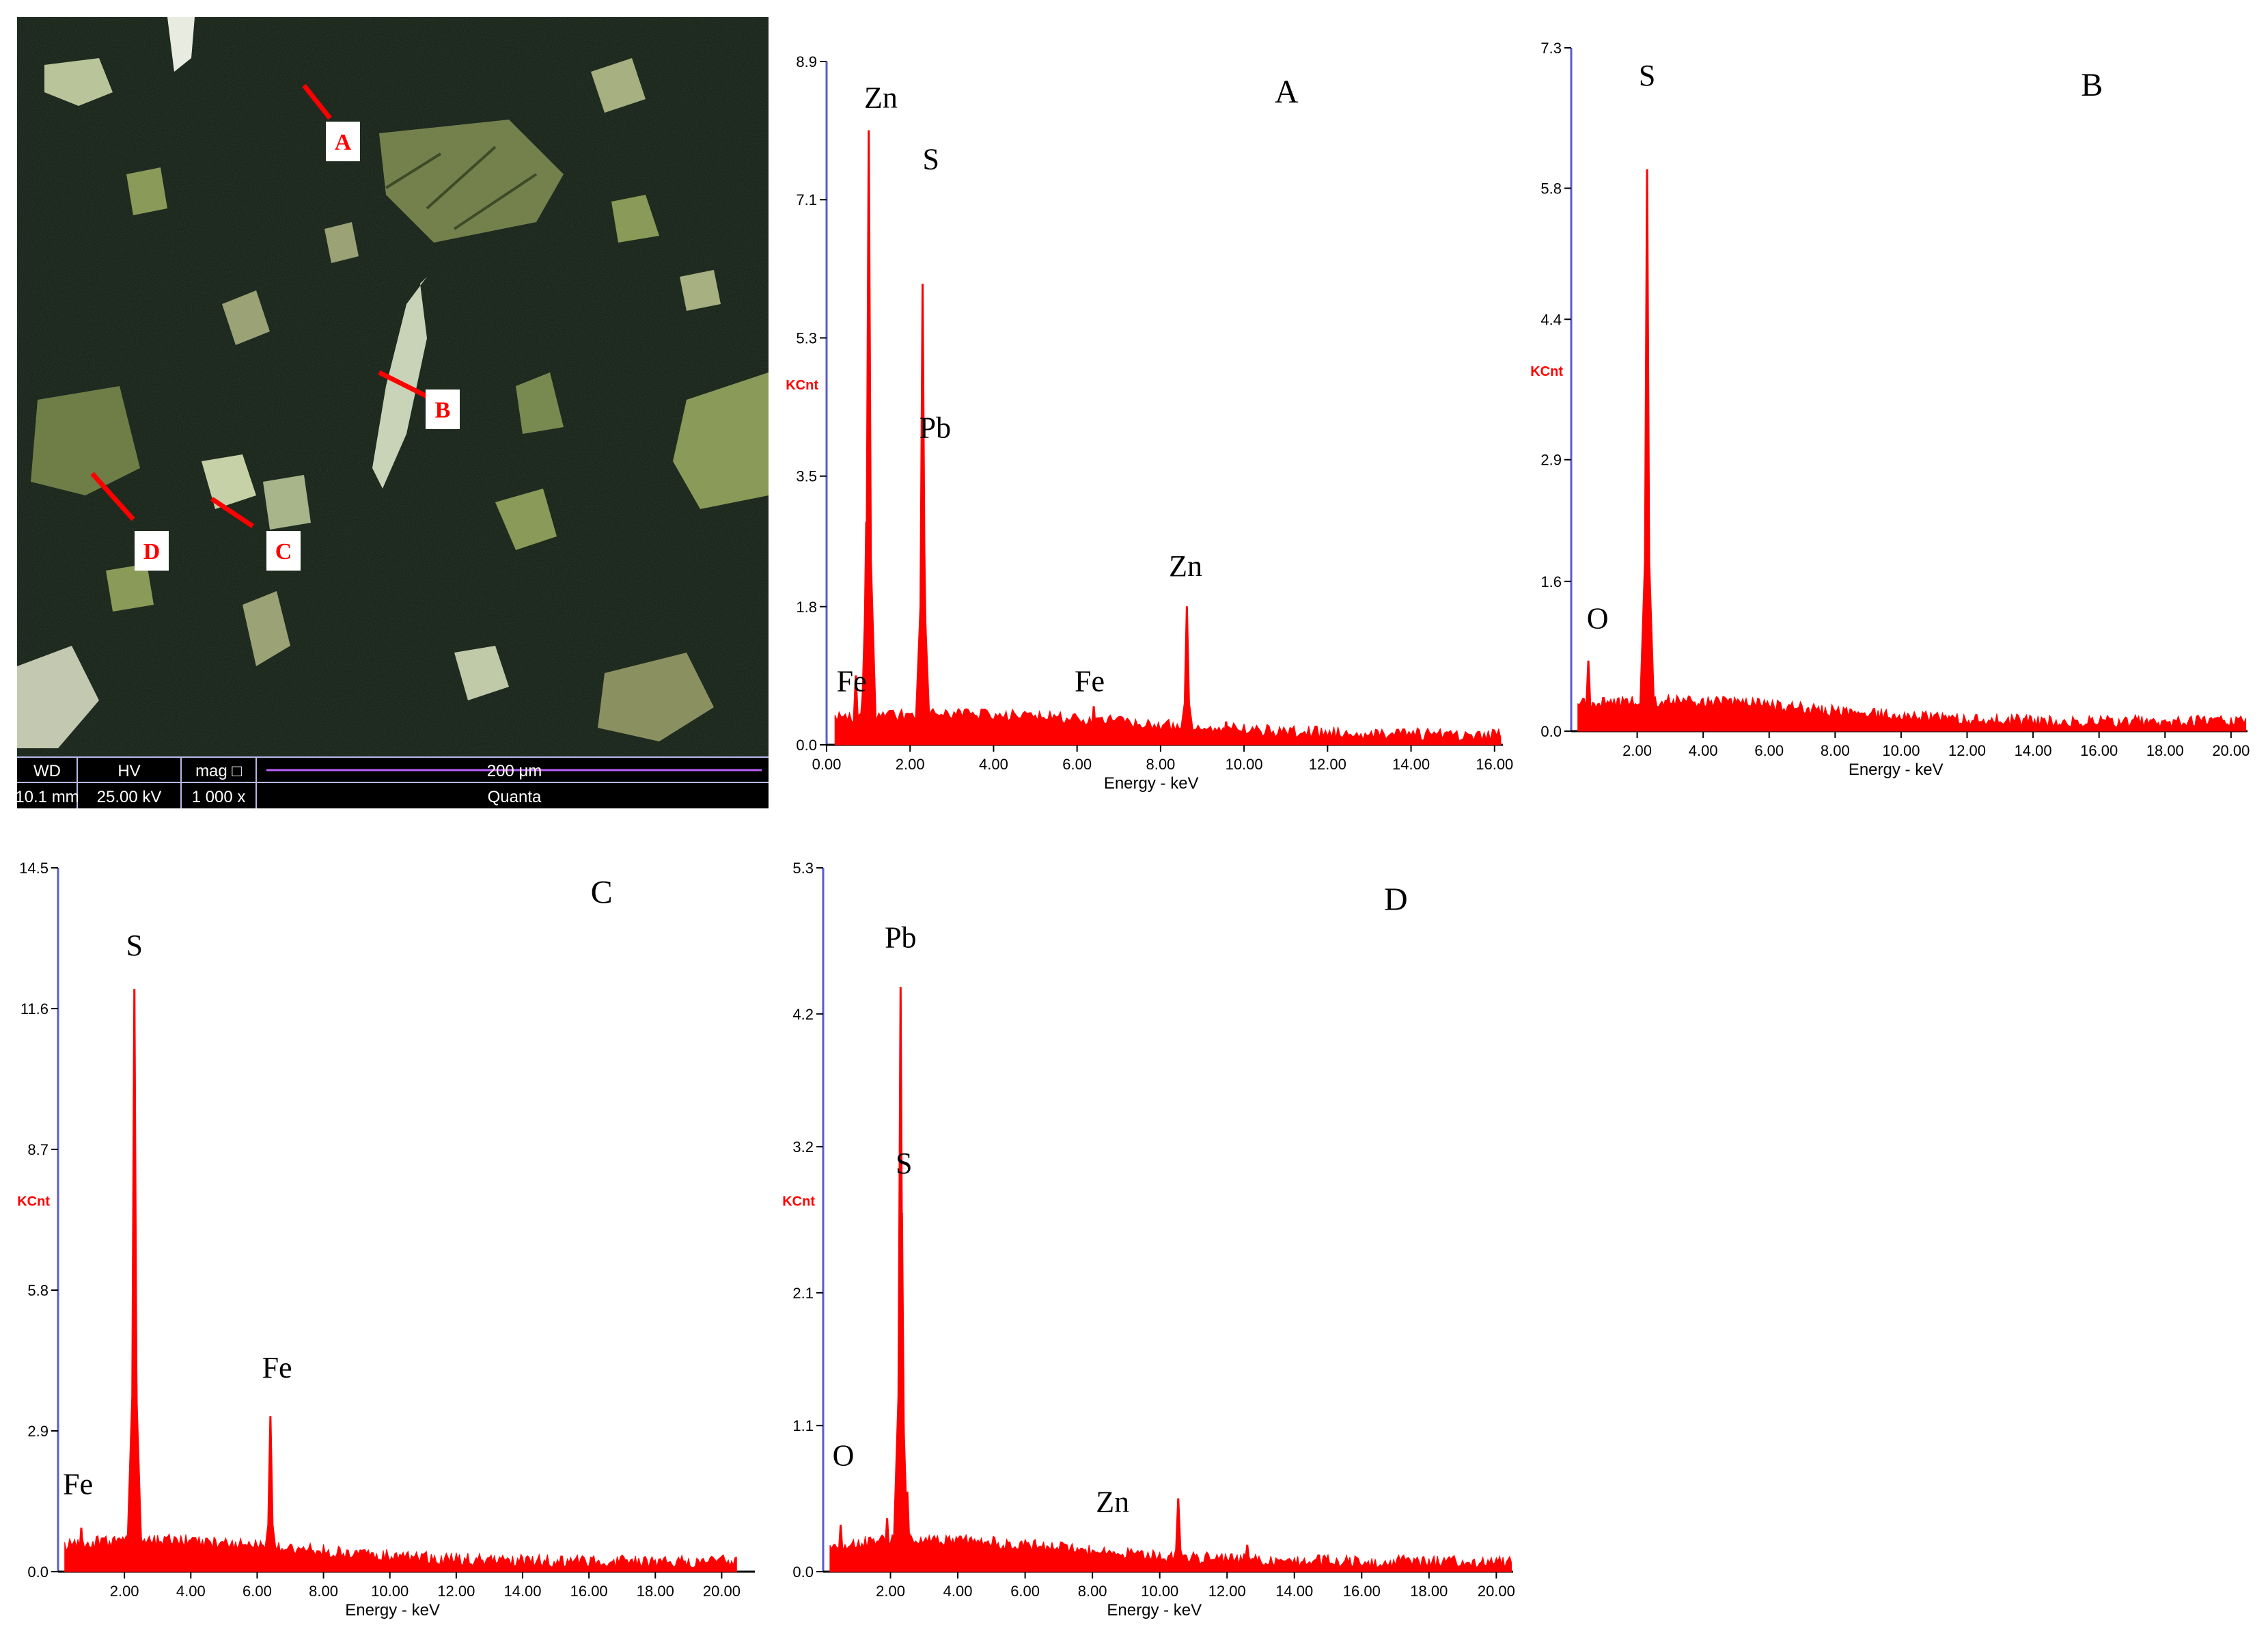  I want to click on grain-bottom-right, so click(656, 697).